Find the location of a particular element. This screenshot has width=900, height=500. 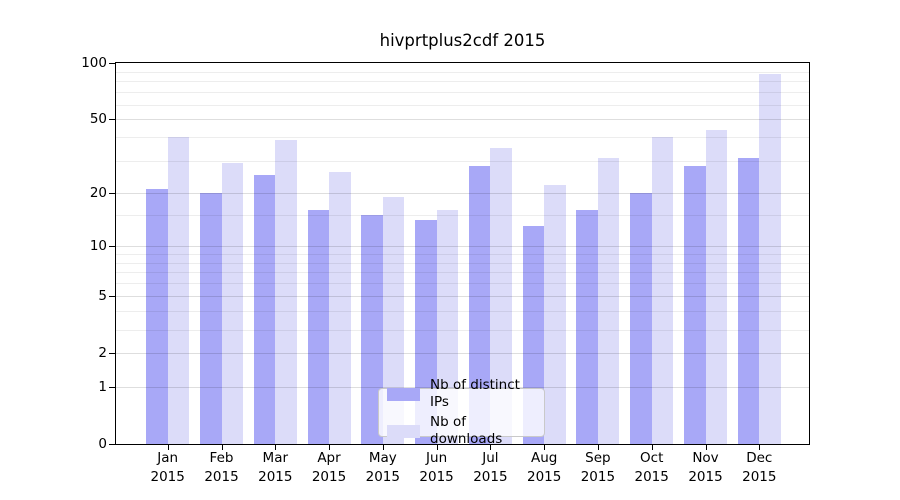

chart-title: hivprtplus2cdf 2015 is located at coordinates (462, 40).